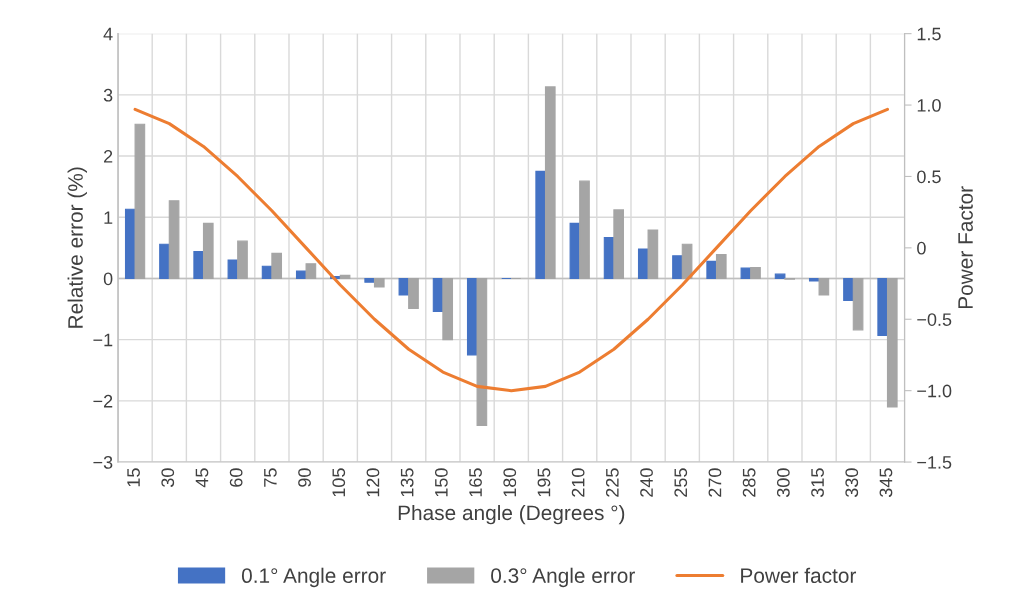 This screenshot has width=1035, height=612. Describe the element at coordinates (921, 248) in the screenshot. I see `y2-tick-label: 0` at that location.